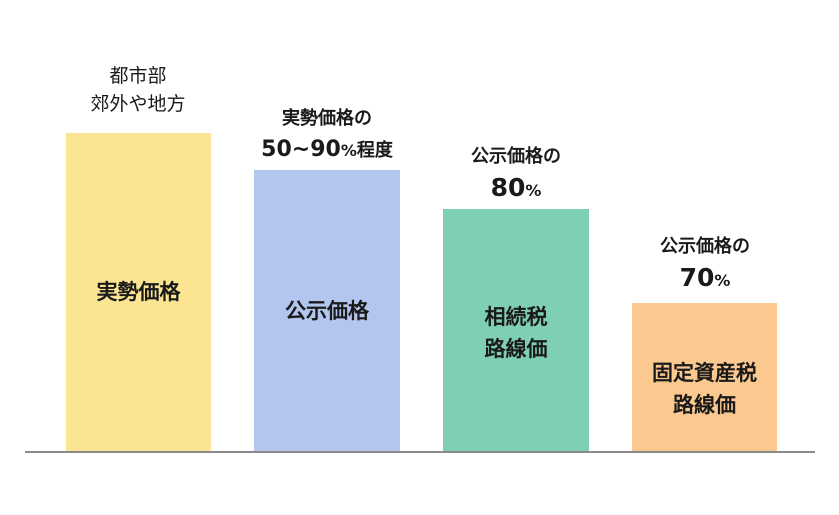 The height and width of the screenshot is (515, 839). I want to click on bar-fixed-asset-route-price: 固定資産税 路線価, so click(704, 377).